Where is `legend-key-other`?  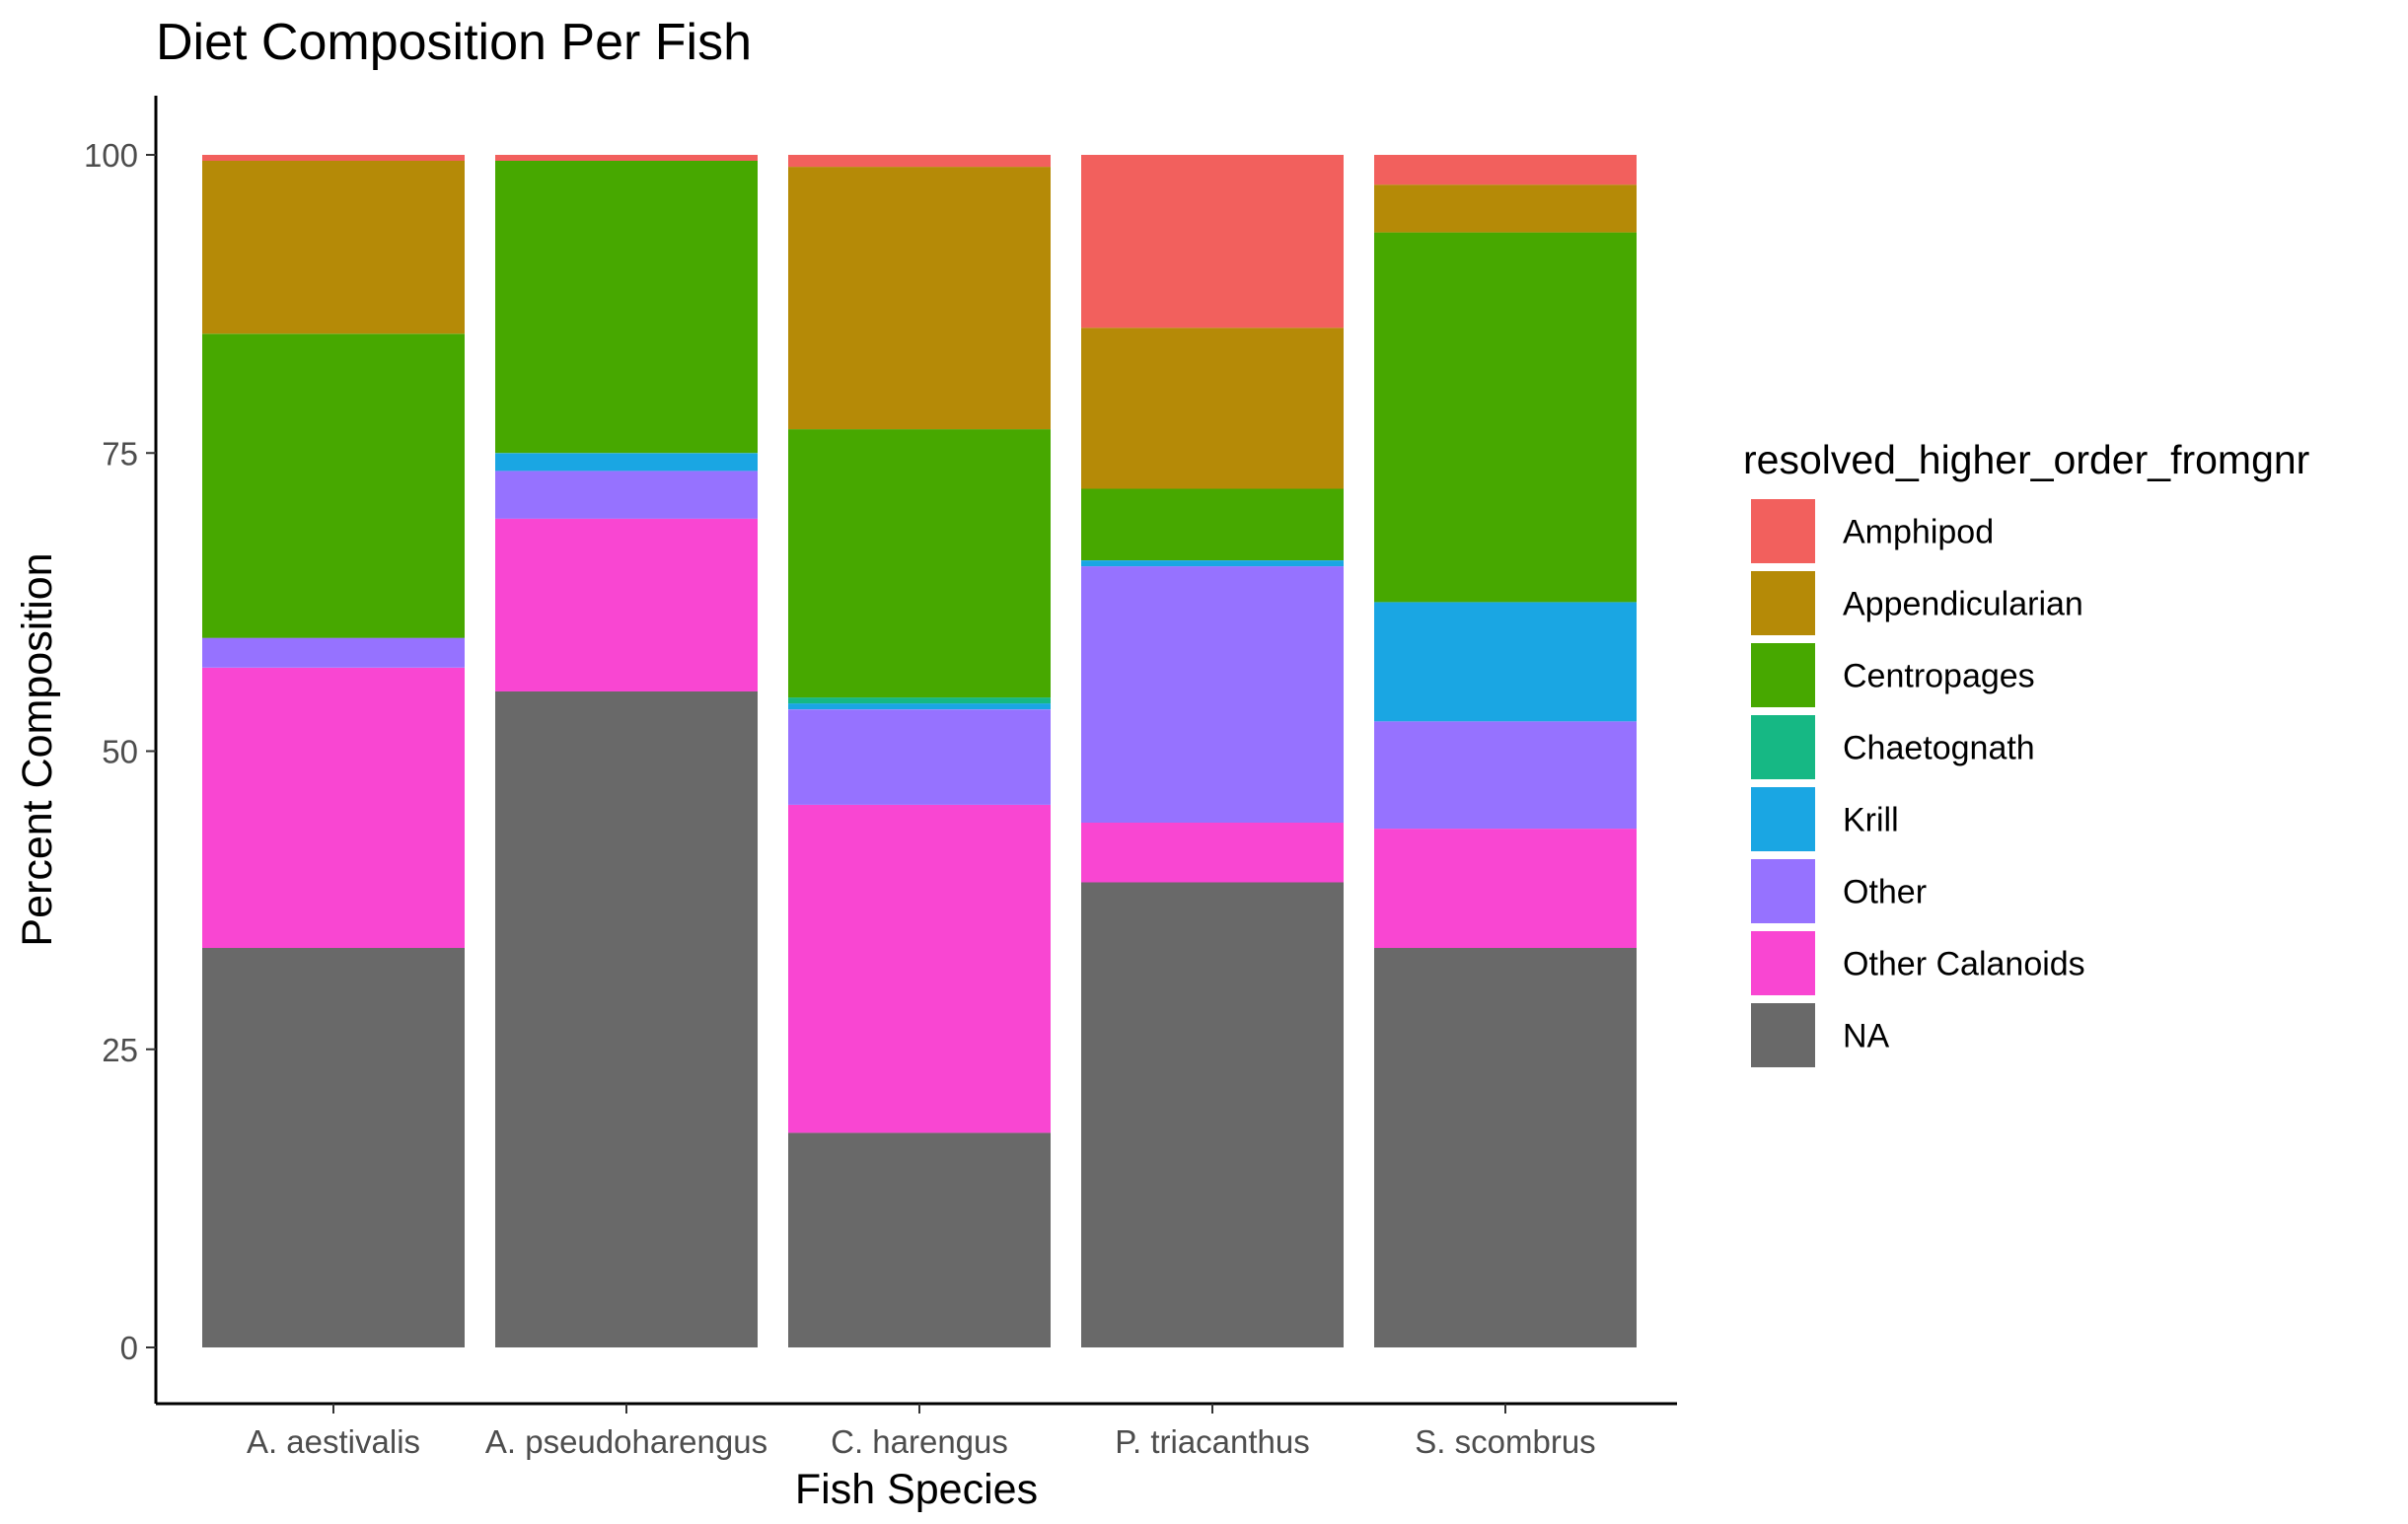
legend-key-other is located at coordinates (1783, 891).